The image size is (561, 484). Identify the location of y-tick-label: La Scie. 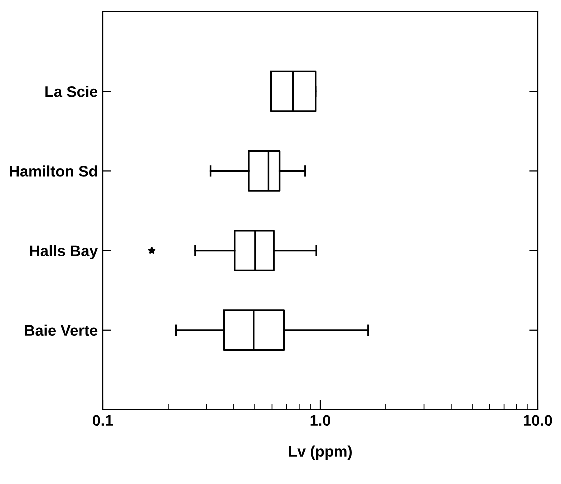
(72, 92).